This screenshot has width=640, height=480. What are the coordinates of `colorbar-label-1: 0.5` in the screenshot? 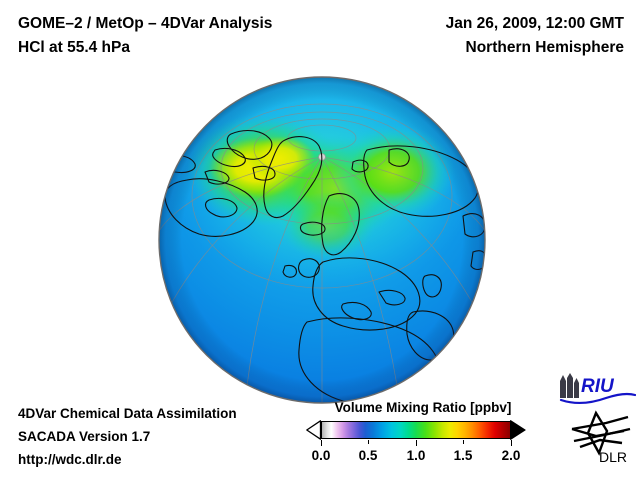 It's located at (368, 455).